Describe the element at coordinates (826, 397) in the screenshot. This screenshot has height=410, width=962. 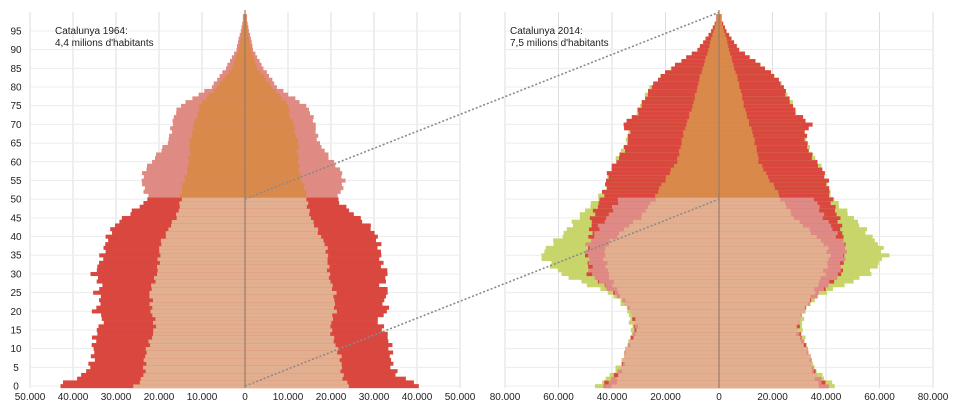
I see `x-tick-label: 40.000` at that location.